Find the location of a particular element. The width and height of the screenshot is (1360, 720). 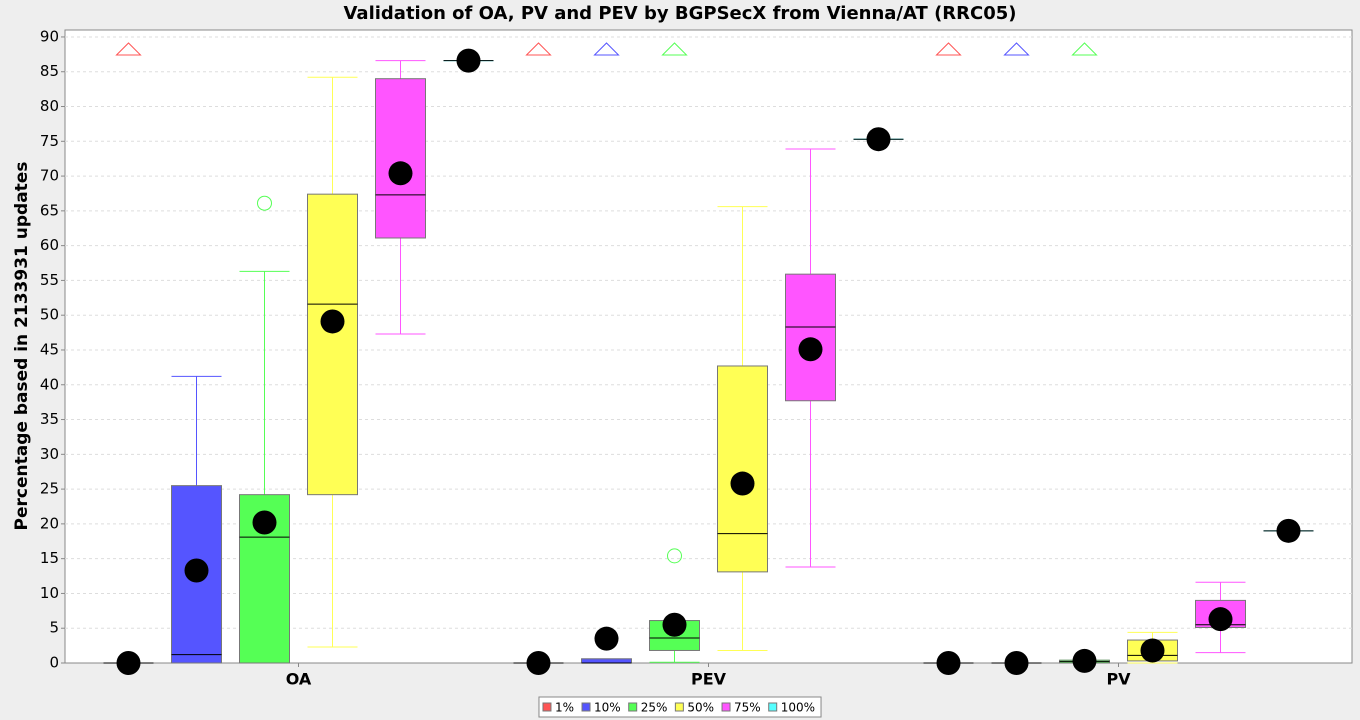

legend-label: 25% is located at coordinates (654, 708).